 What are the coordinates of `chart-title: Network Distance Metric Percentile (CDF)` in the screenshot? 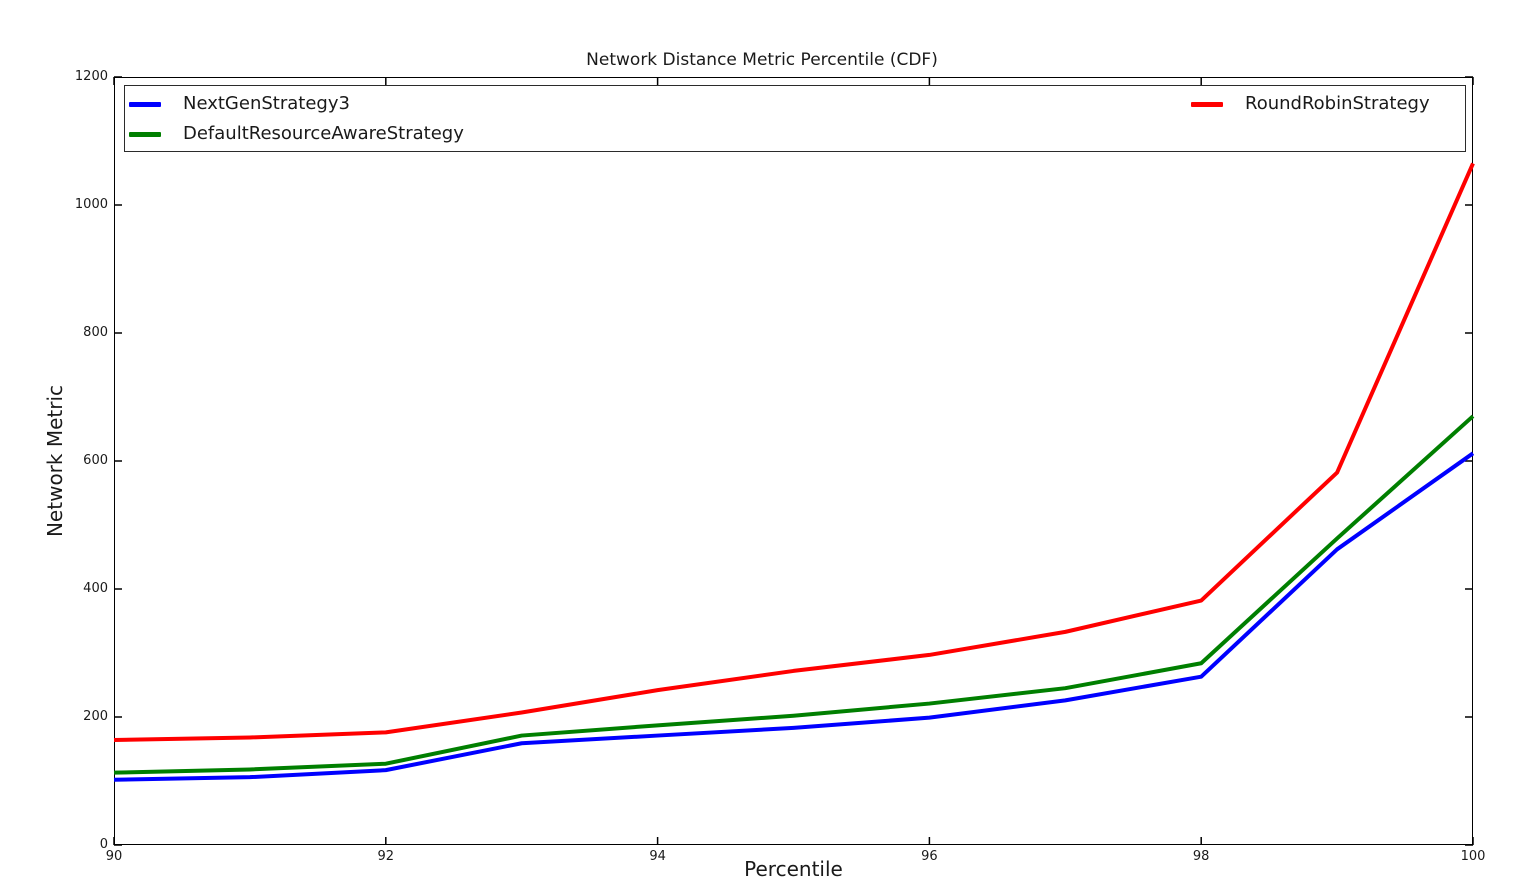 It's located at (762, 60).